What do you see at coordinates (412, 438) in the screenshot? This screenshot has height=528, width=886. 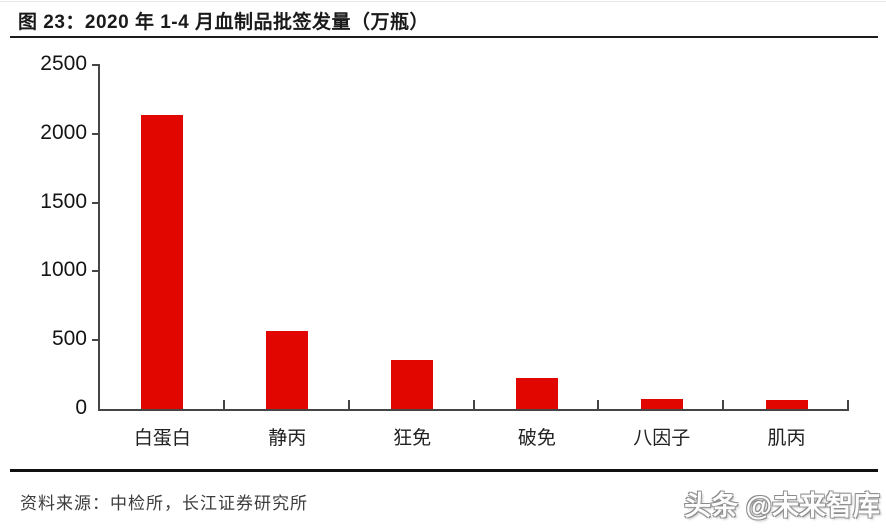 I see `x-axis-label: 狂免` at bounding box center [412, 438].